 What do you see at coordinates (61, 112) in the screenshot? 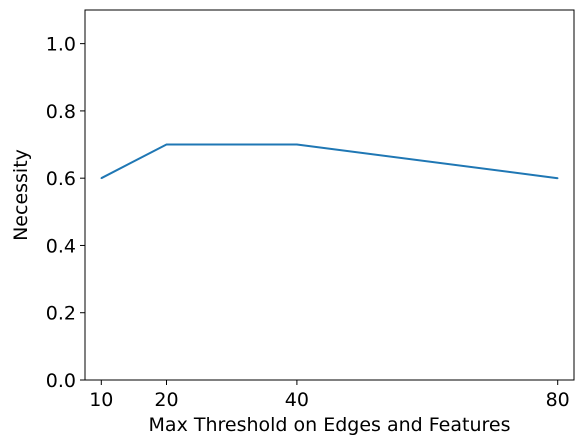
I see `y-tick-label: 0.8` at bounding box center [61, 112].